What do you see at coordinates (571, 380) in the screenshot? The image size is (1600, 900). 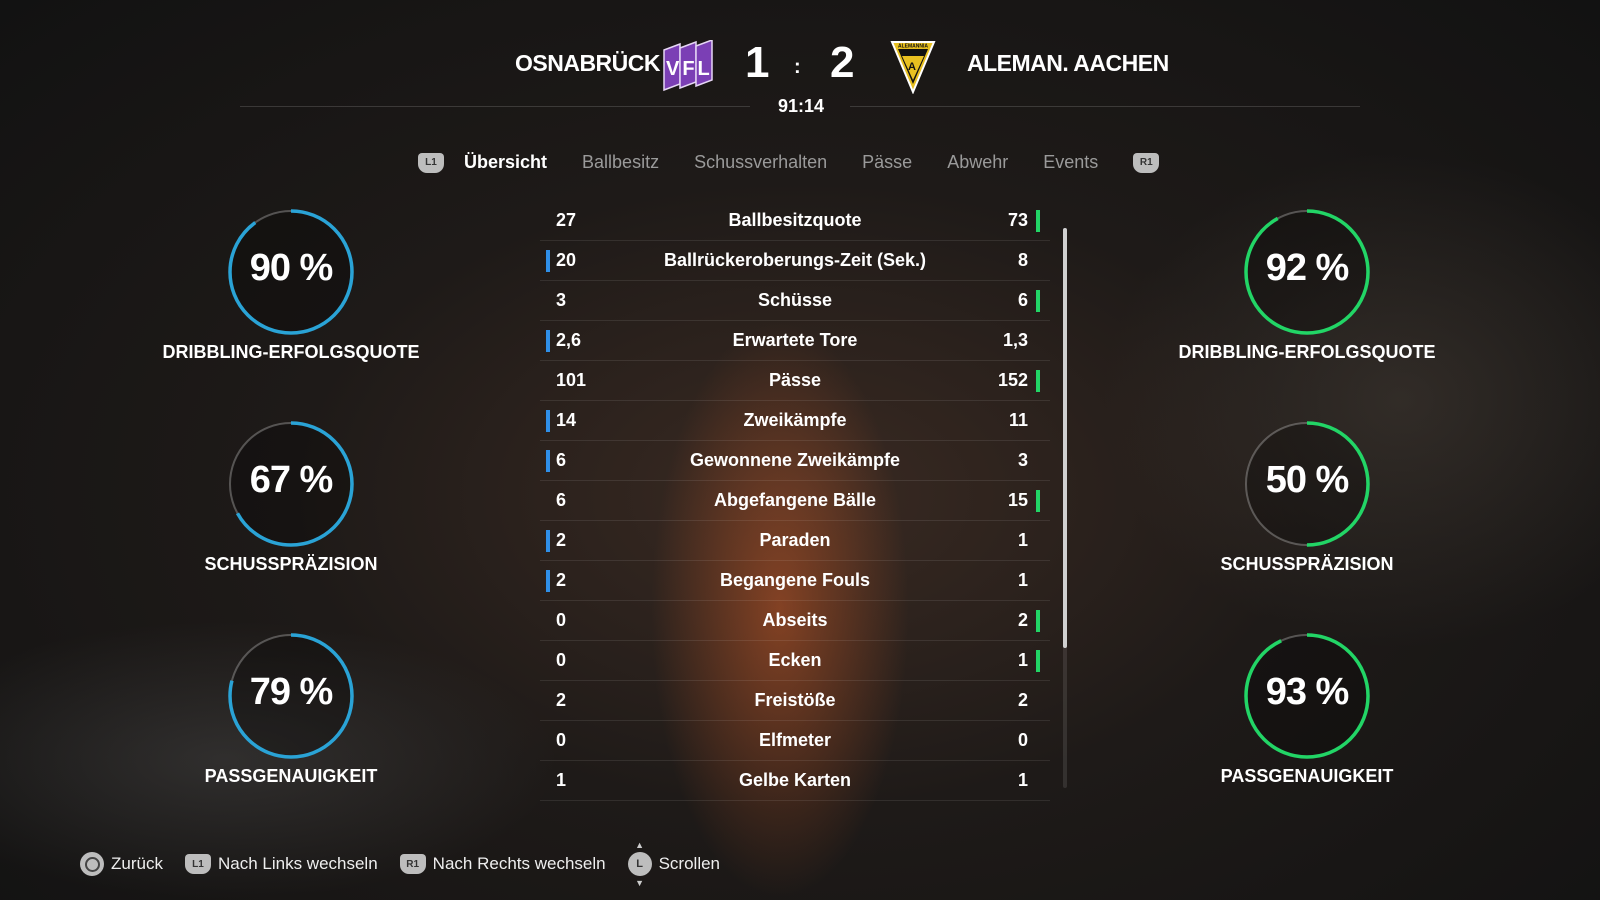 I see `home-value: 101` at bounding box center [571, 380].